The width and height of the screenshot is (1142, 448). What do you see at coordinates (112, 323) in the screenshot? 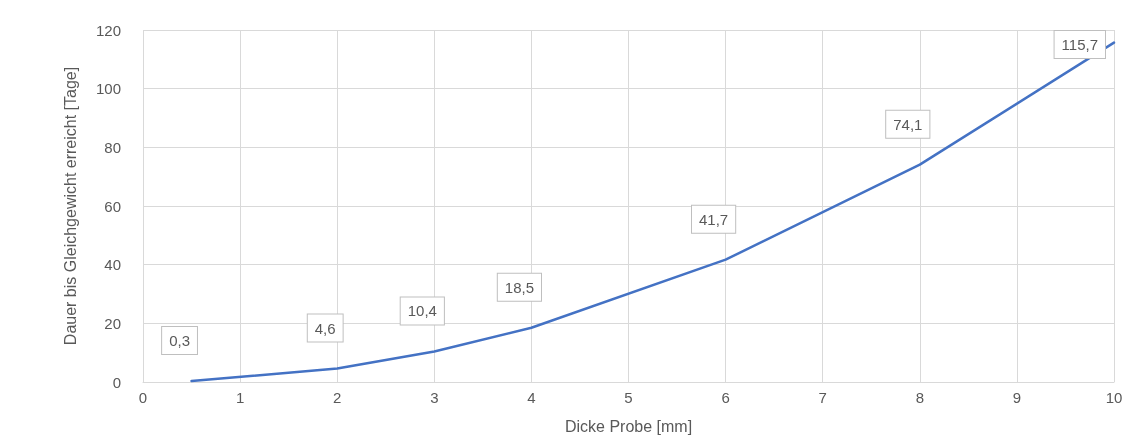
I see `y-tick-label: 20` at bounding box center [112, 323].